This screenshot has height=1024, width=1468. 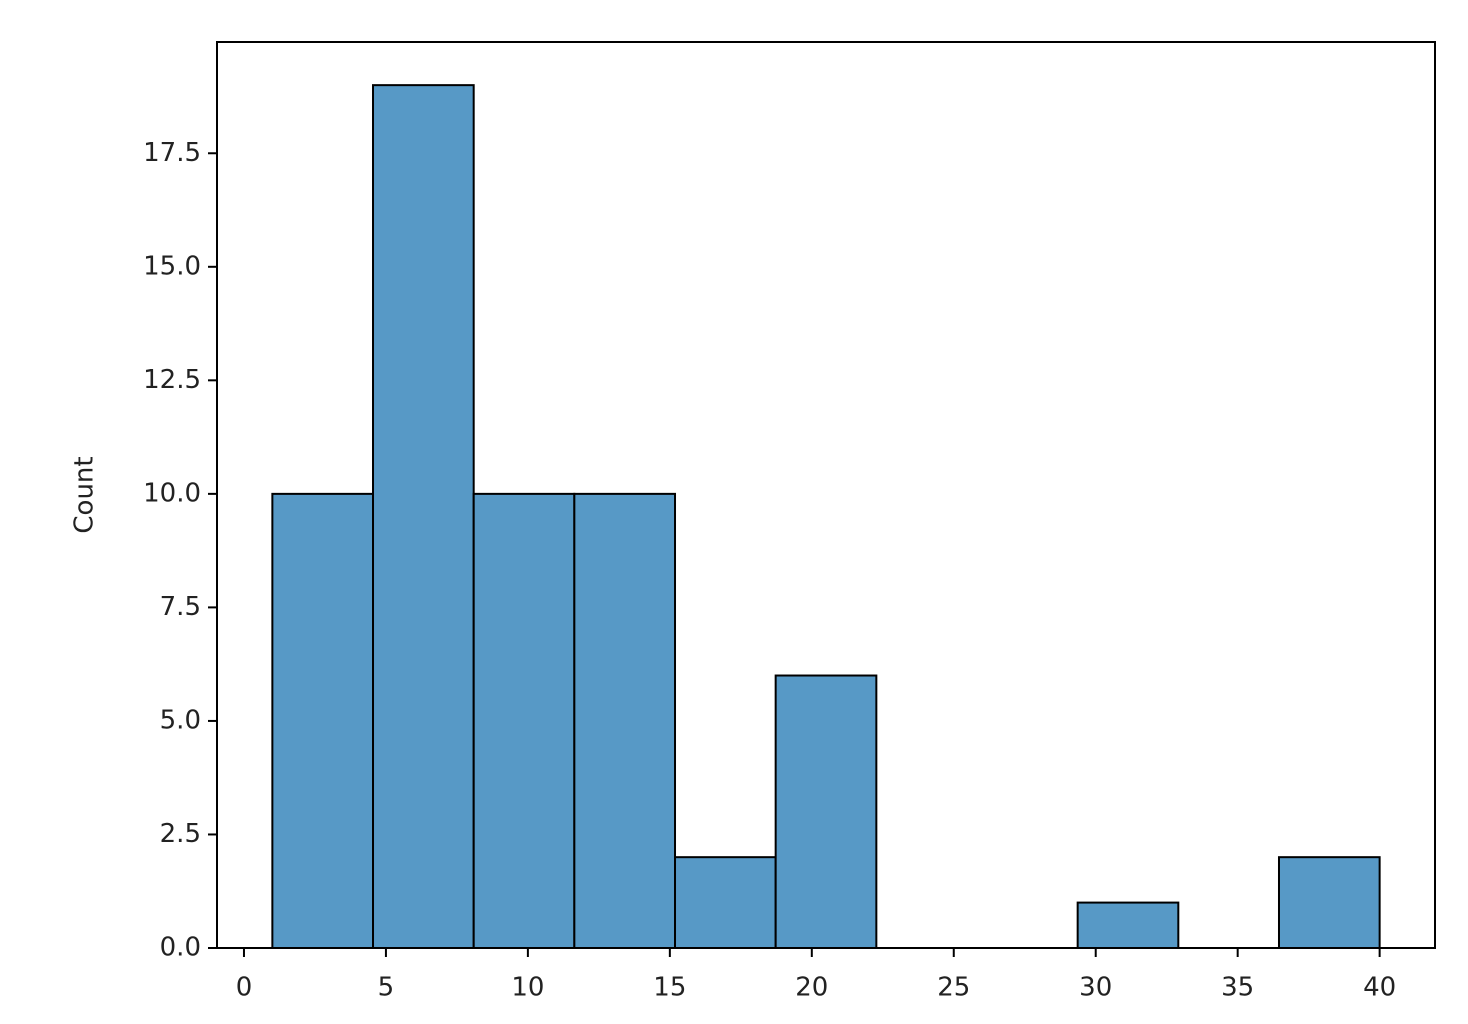 I want to click on y-tick-label: 5.0, so click(x=180, y=720).